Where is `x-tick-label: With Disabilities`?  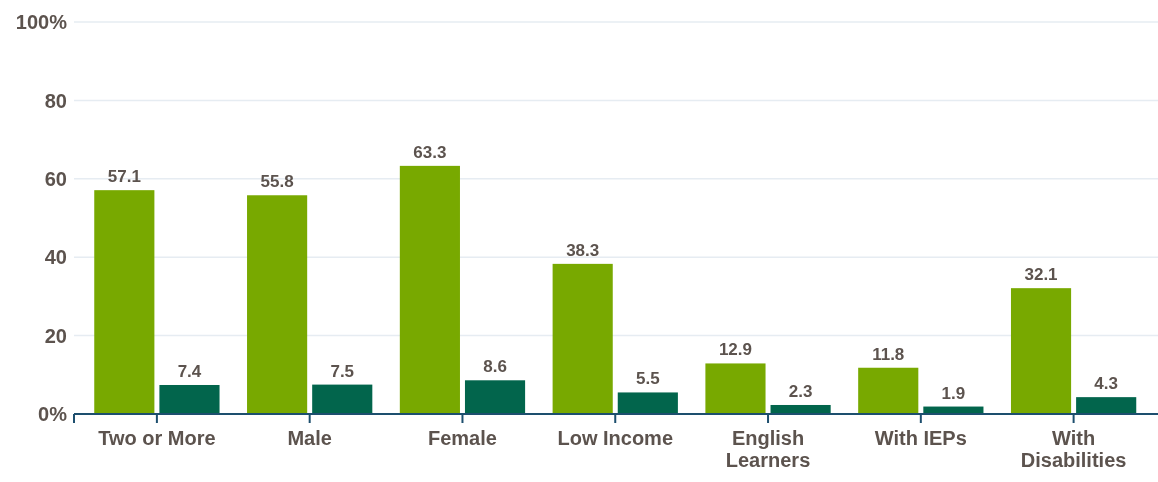
x-tick-label: With Disabilities is located at coordinates (1073, 449).